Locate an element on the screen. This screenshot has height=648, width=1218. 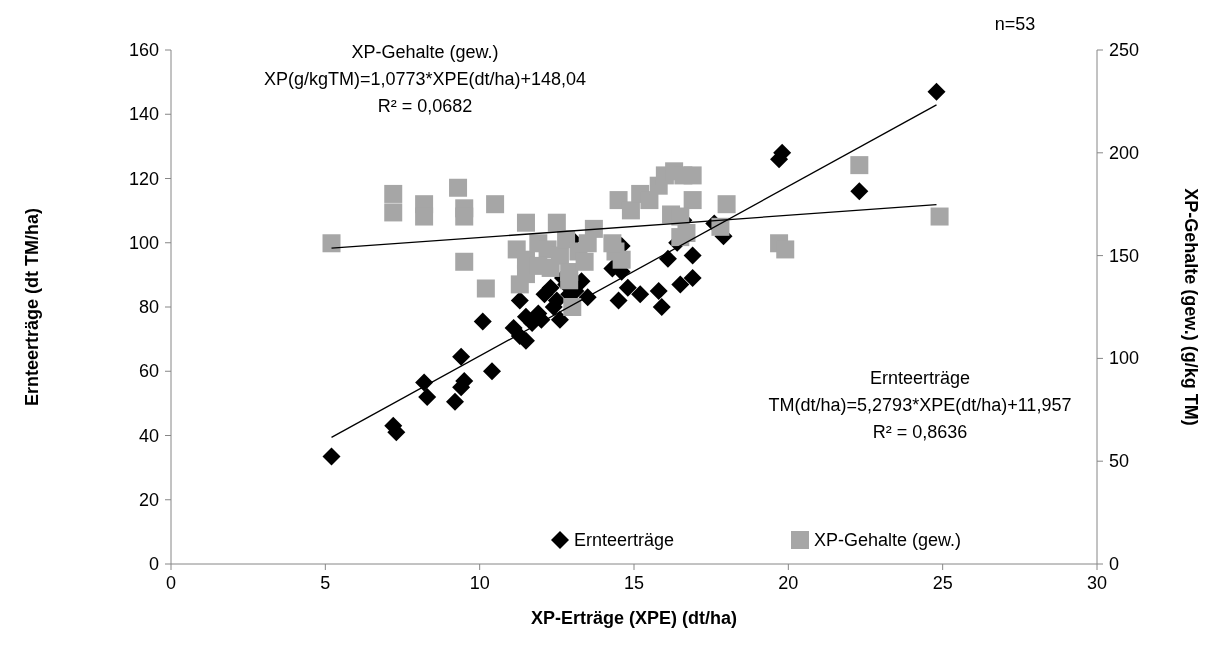
x-tick-label: 25 is located at coordinates (942, 583).